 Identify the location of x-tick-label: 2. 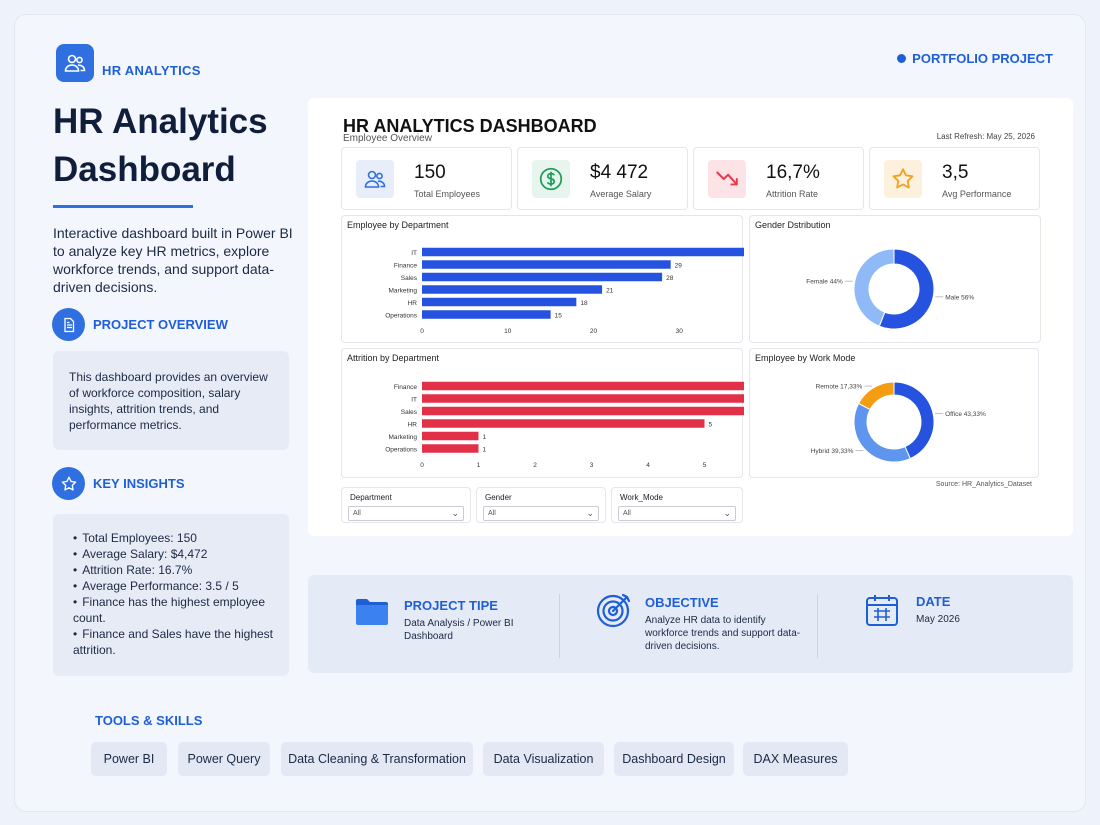
(535, 465).